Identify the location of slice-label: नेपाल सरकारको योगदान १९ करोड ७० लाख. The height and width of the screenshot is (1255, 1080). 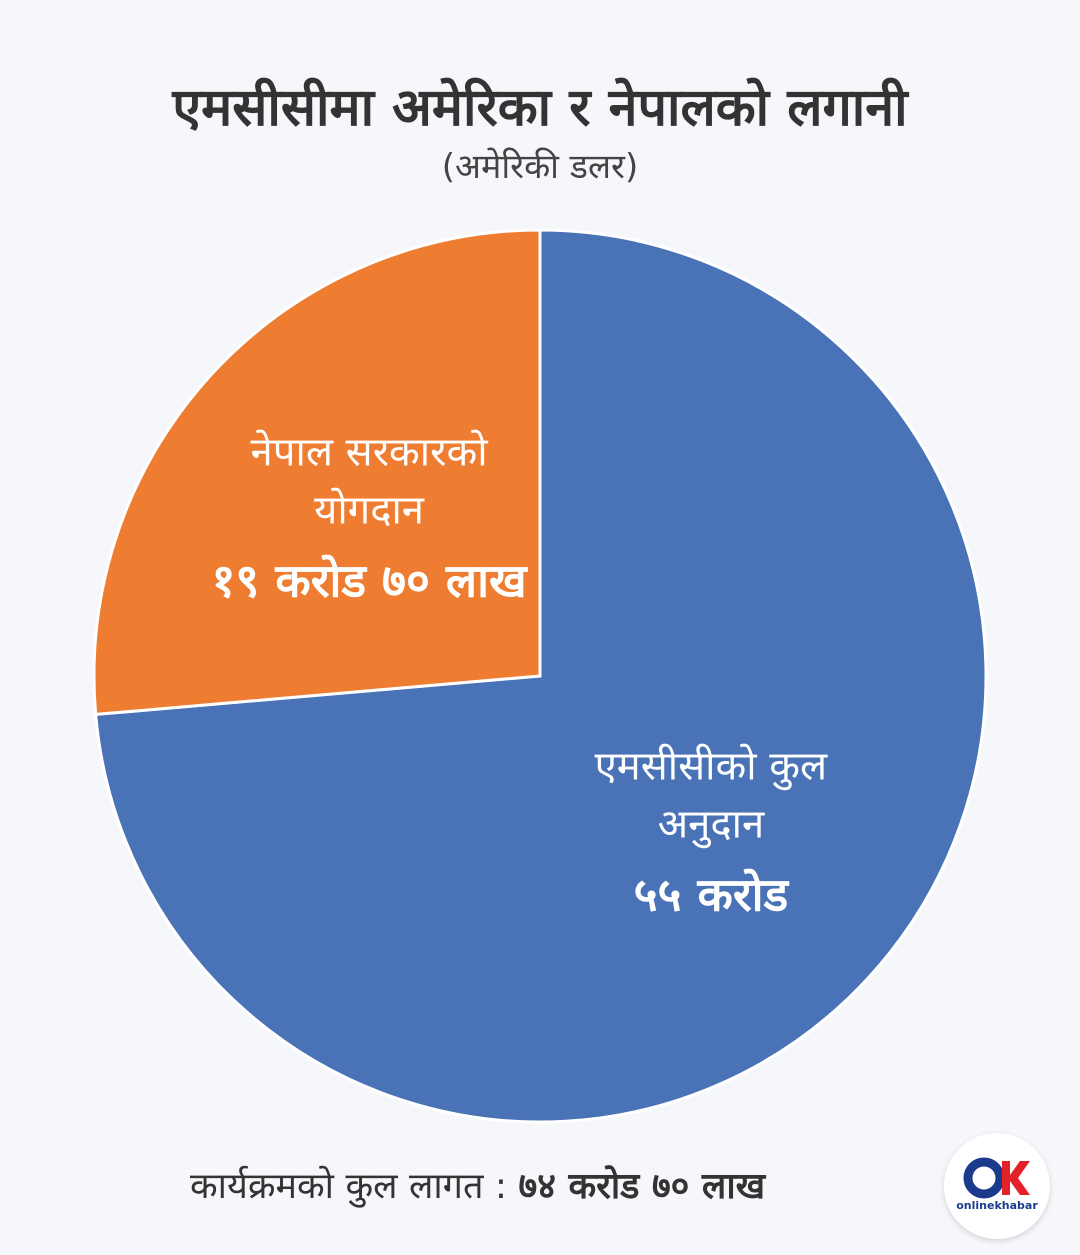
(369, 519).